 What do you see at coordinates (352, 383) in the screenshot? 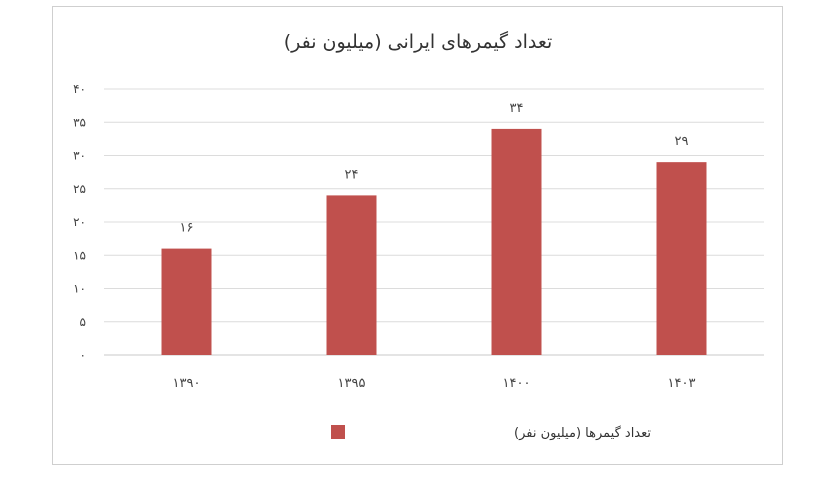
I see `x-tick-label: ۱۳۹۵` at bounding box center [352, 383].